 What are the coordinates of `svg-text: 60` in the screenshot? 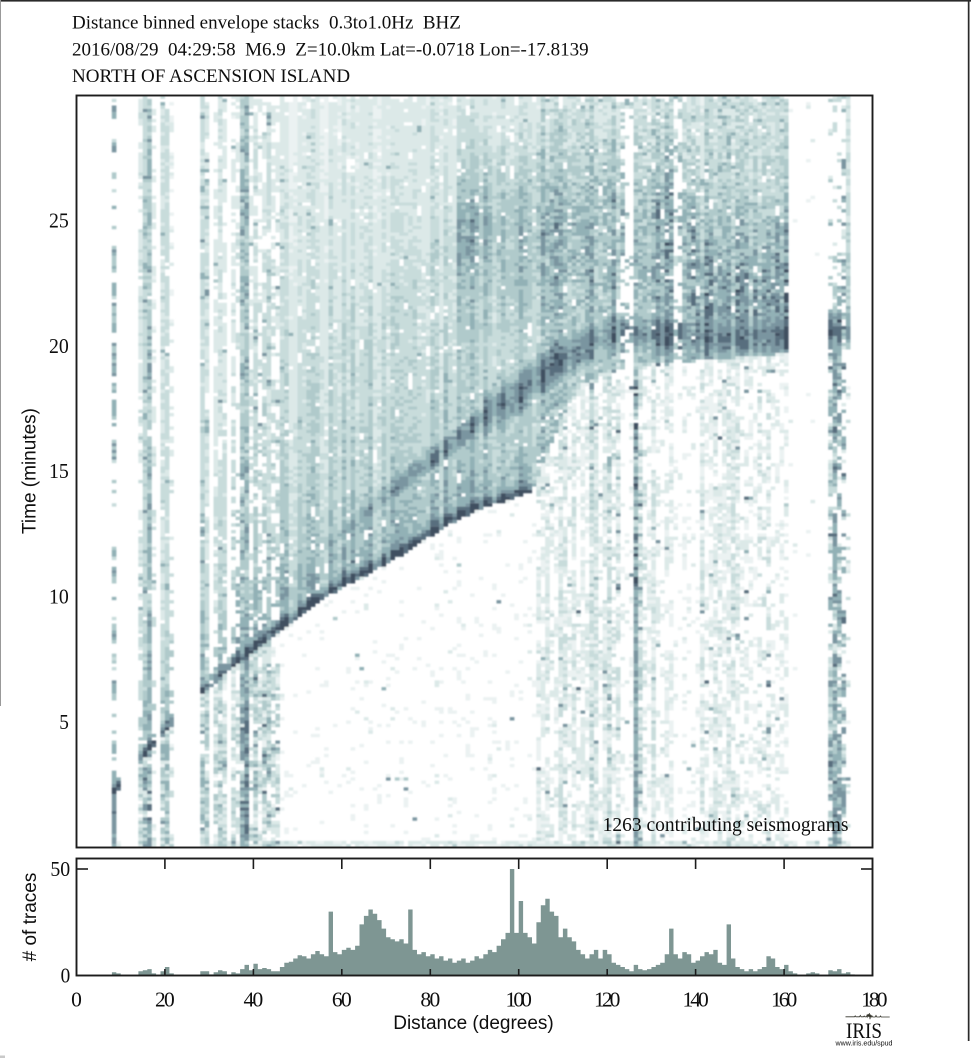 It's located at (342, 999).